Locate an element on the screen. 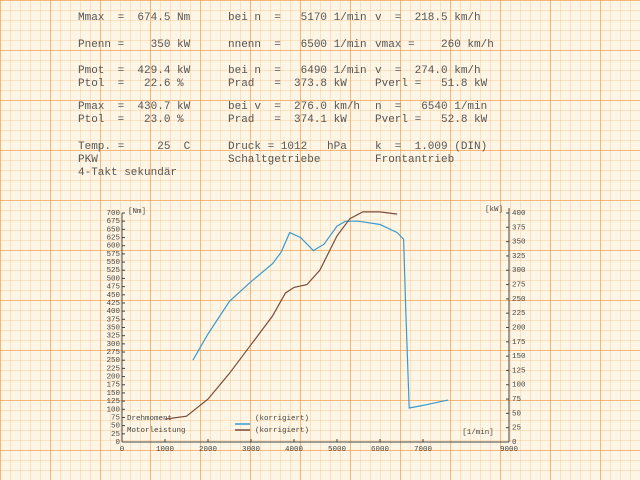 Image resolution: width=640 pixels, height=480 pixels. y2-tick-label: 400 is located at coordinates (519, 214).